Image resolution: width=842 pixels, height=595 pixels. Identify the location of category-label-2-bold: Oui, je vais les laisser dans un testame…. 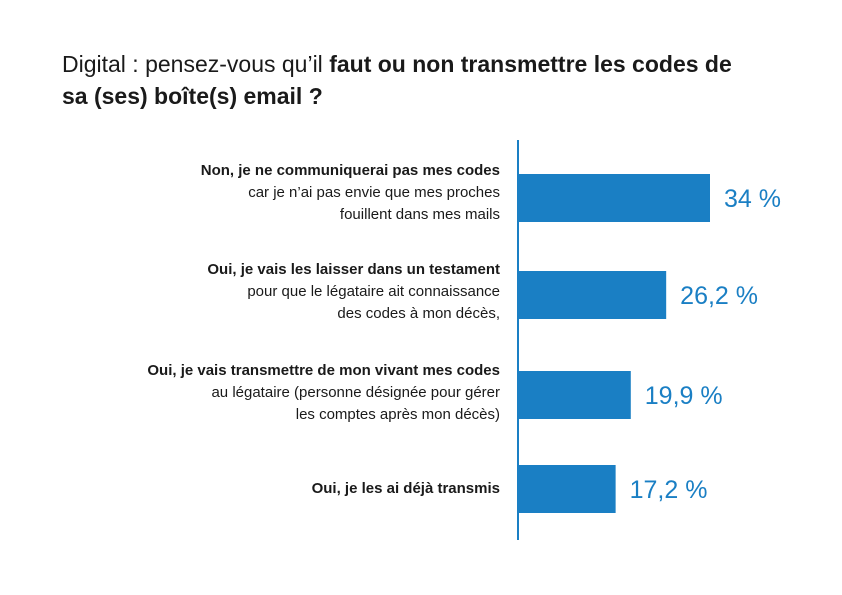
(353, 269).